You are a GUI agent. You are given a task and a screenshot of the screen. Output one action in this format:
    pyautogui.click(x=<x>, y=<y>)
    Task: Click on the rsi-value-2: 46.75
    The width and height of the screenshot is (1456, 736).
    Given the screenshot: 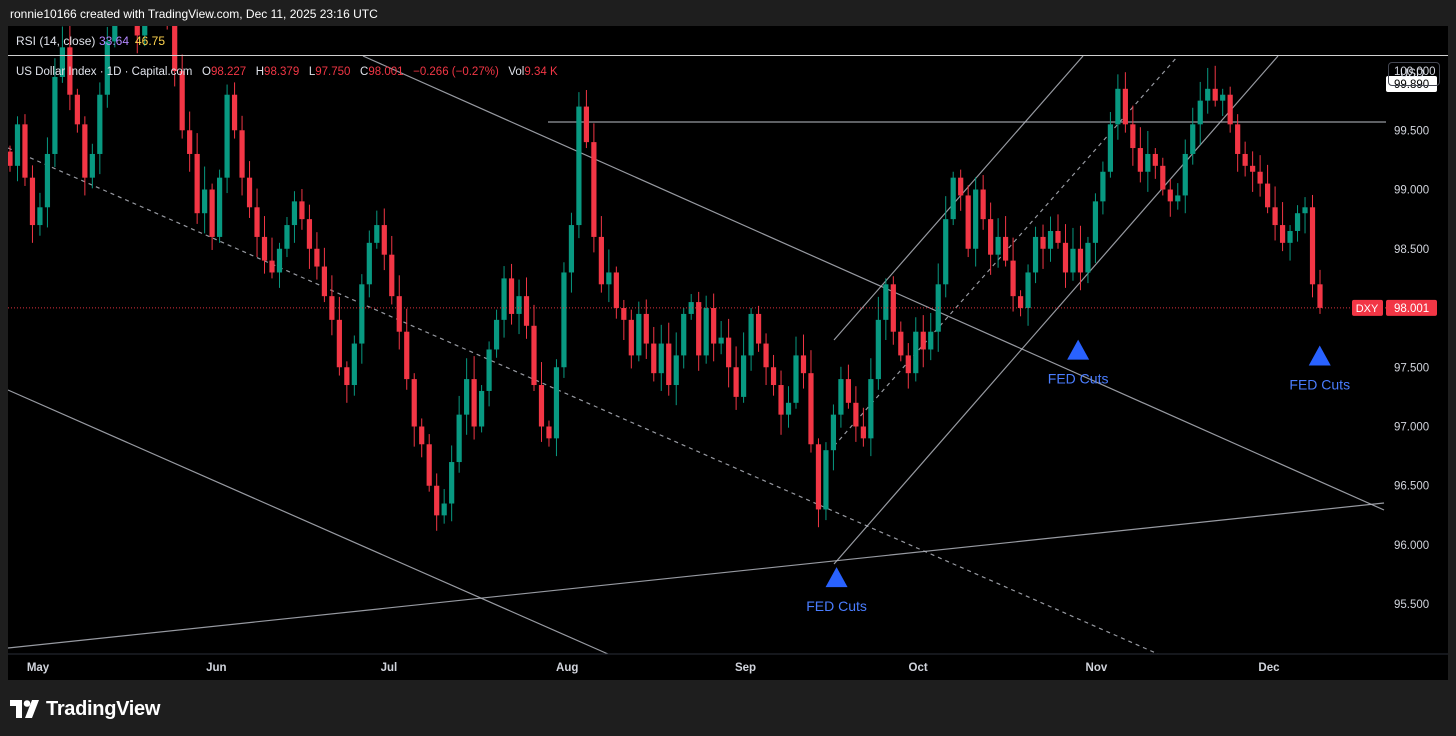 What is the action you would take?
    pyautogui.click(x=150, y=41)
    